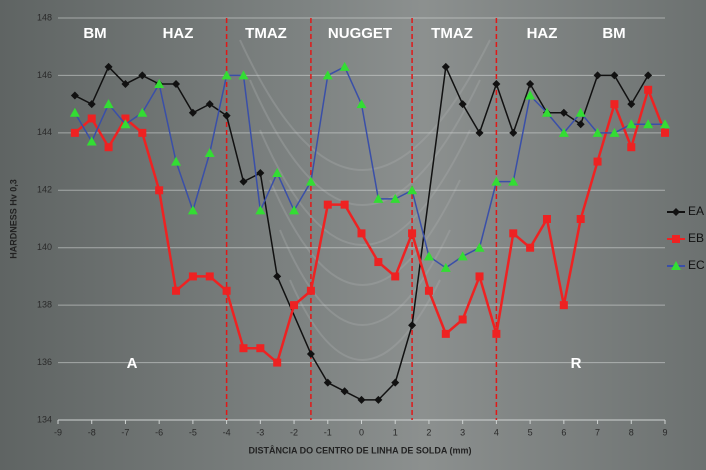  I want to click on zone-label: NUGGET, so click(360, 33).